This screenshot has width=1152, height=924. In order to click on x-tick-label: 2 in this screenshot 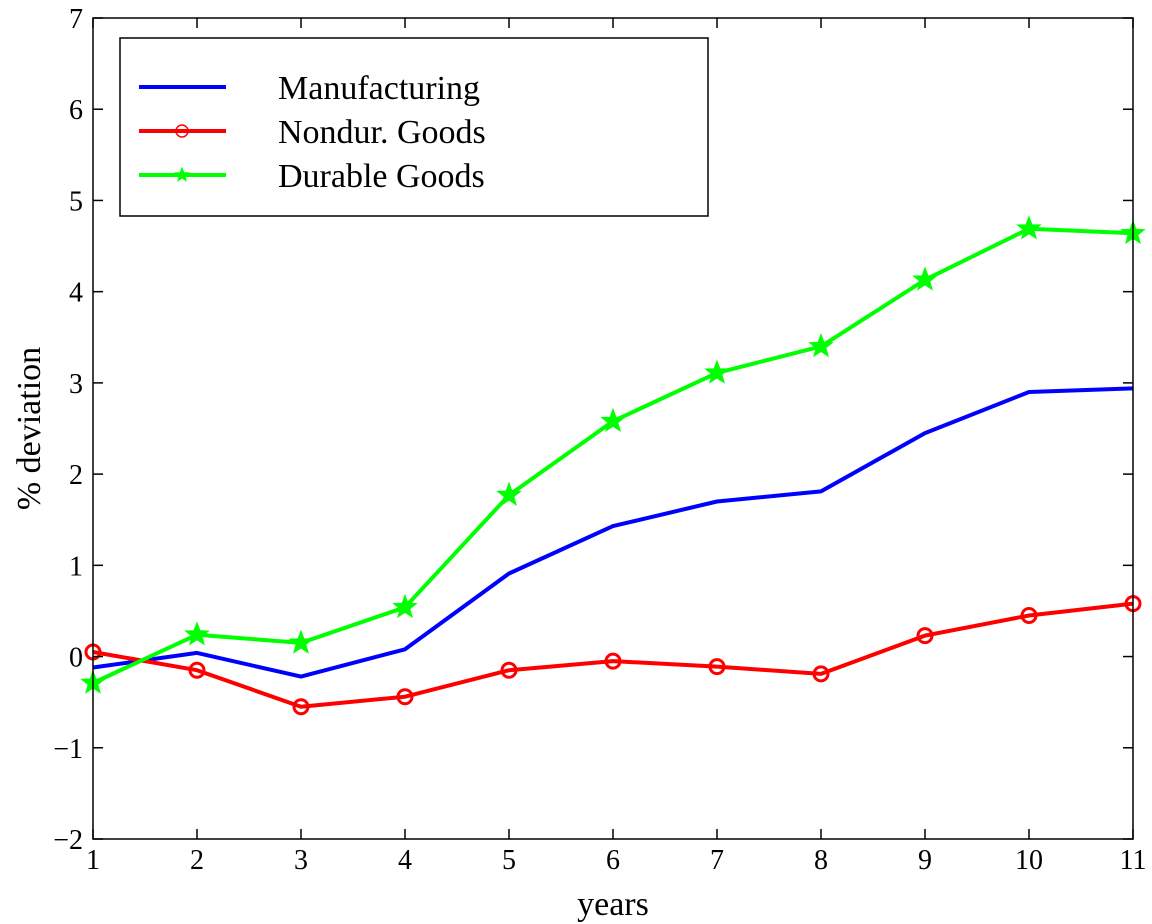, I will do `click(197, 860)`.